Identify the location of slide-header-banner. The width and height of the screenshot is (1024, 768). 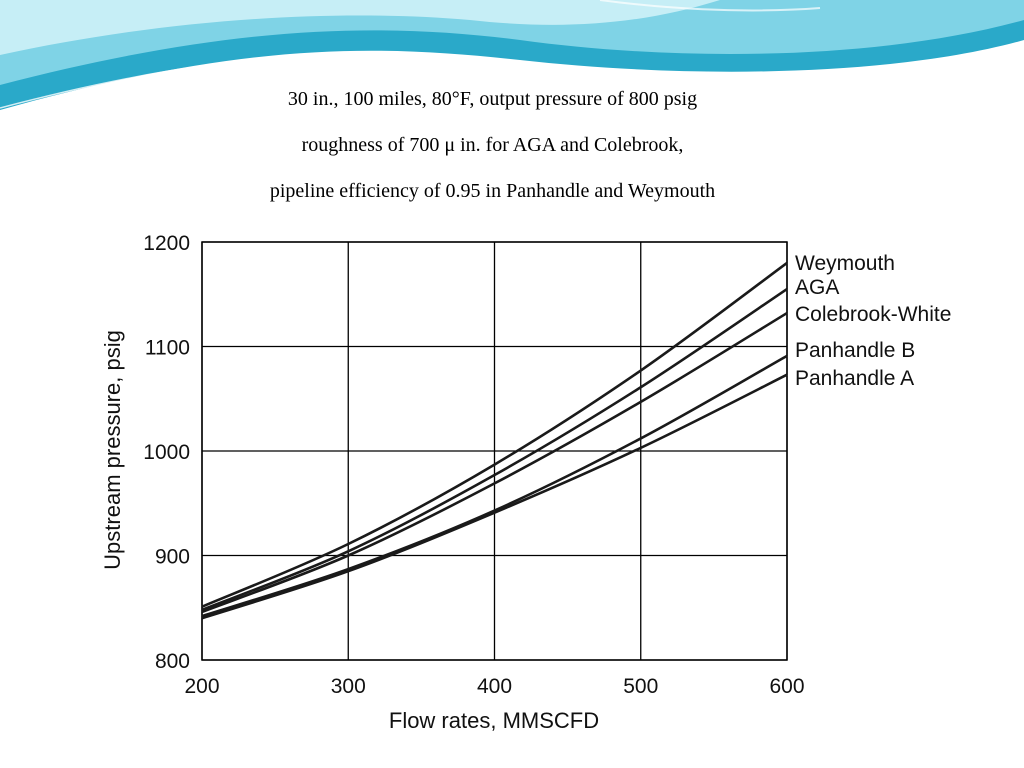
(512, 55).